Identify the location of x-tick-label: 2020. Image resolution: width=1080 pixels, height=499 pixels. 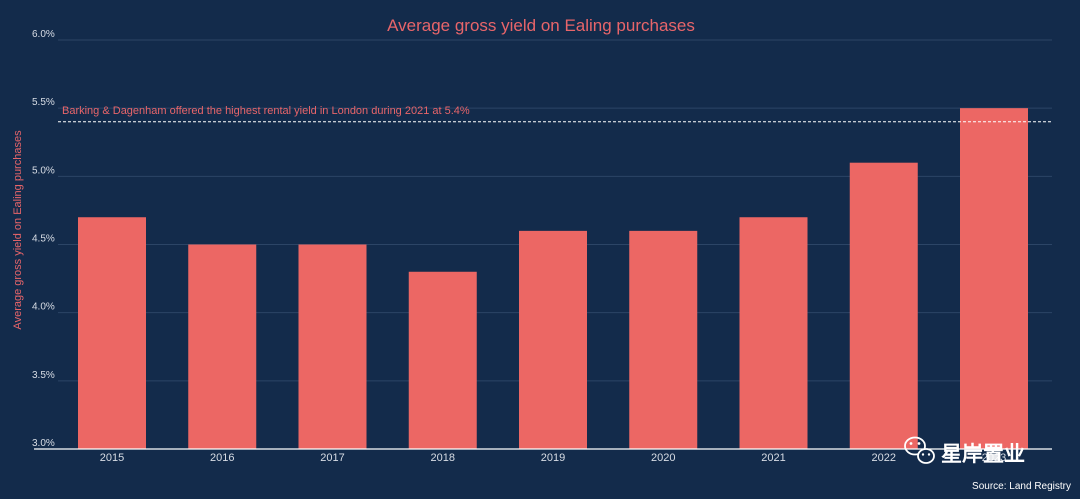
(663, 458).